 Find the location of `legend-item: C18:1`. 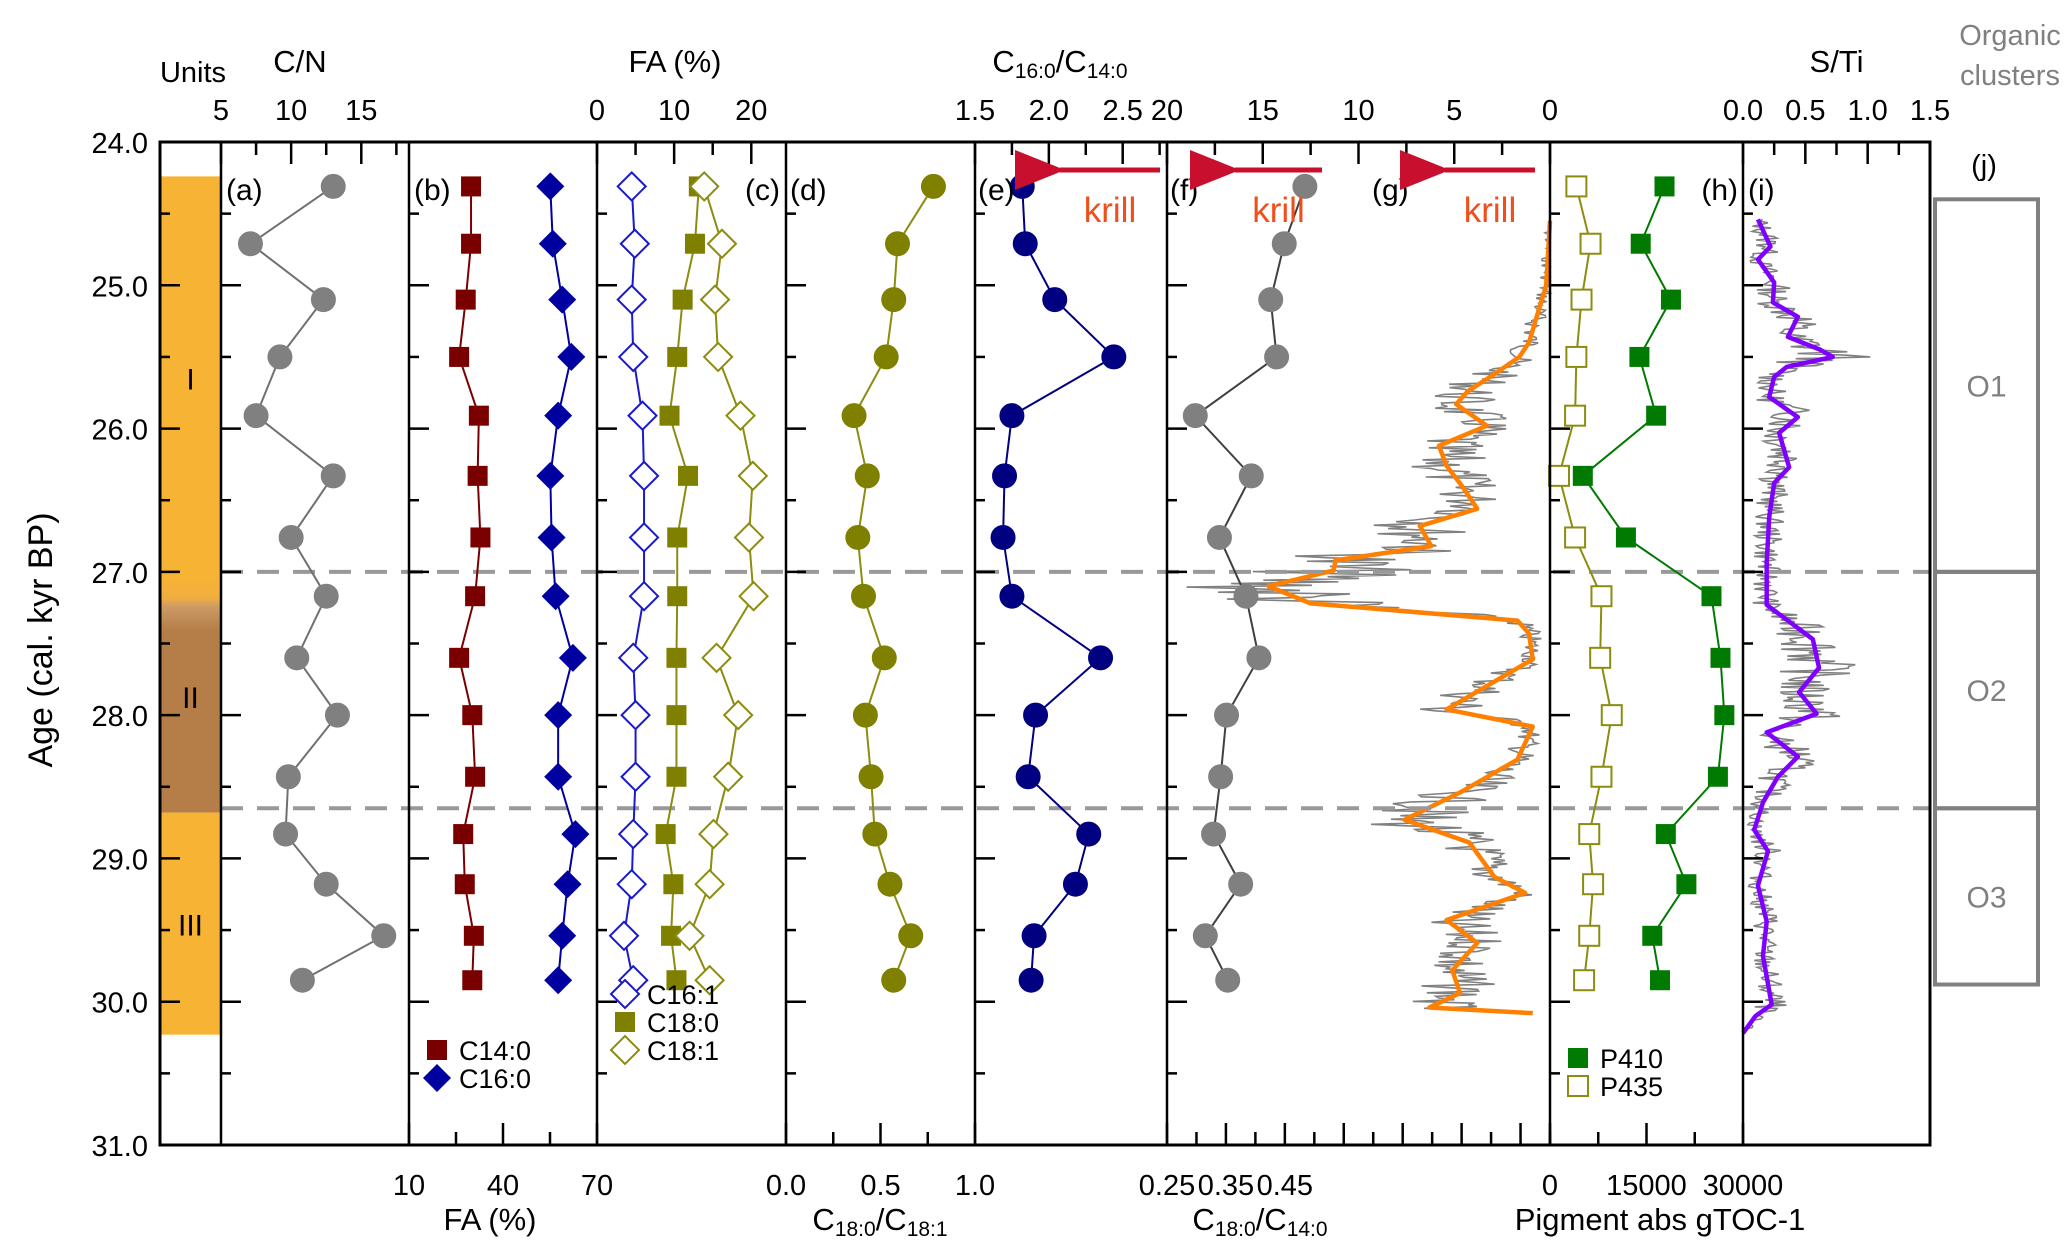

legend-item: C18:1 is located at coordinates (664, 1050).